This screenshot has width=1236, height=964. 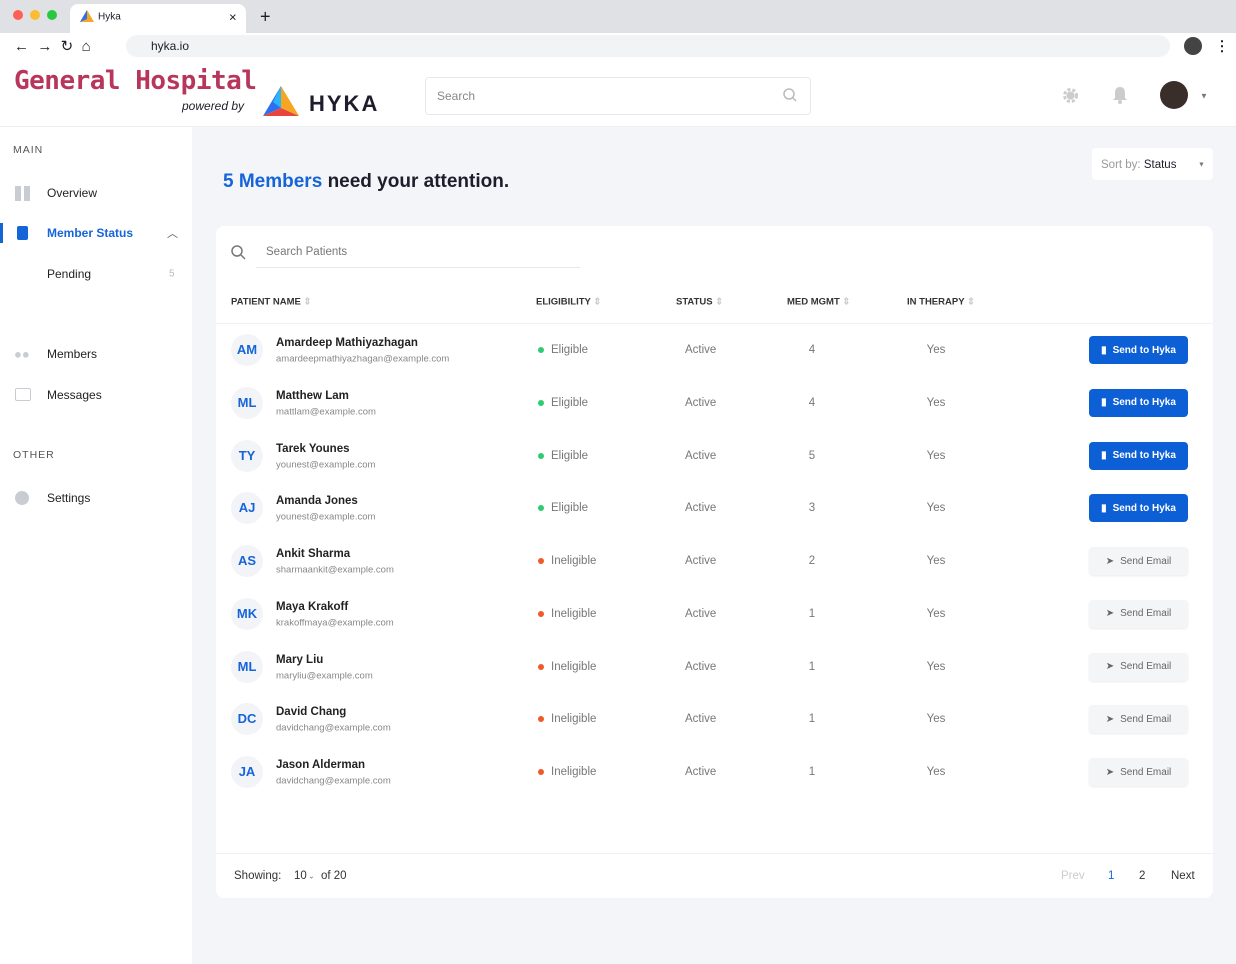 What do you see at coordinates (307, 252) in the screenshot?
I see `patient-search-placeholder: Search Patients` at bounding box center [307, 252].